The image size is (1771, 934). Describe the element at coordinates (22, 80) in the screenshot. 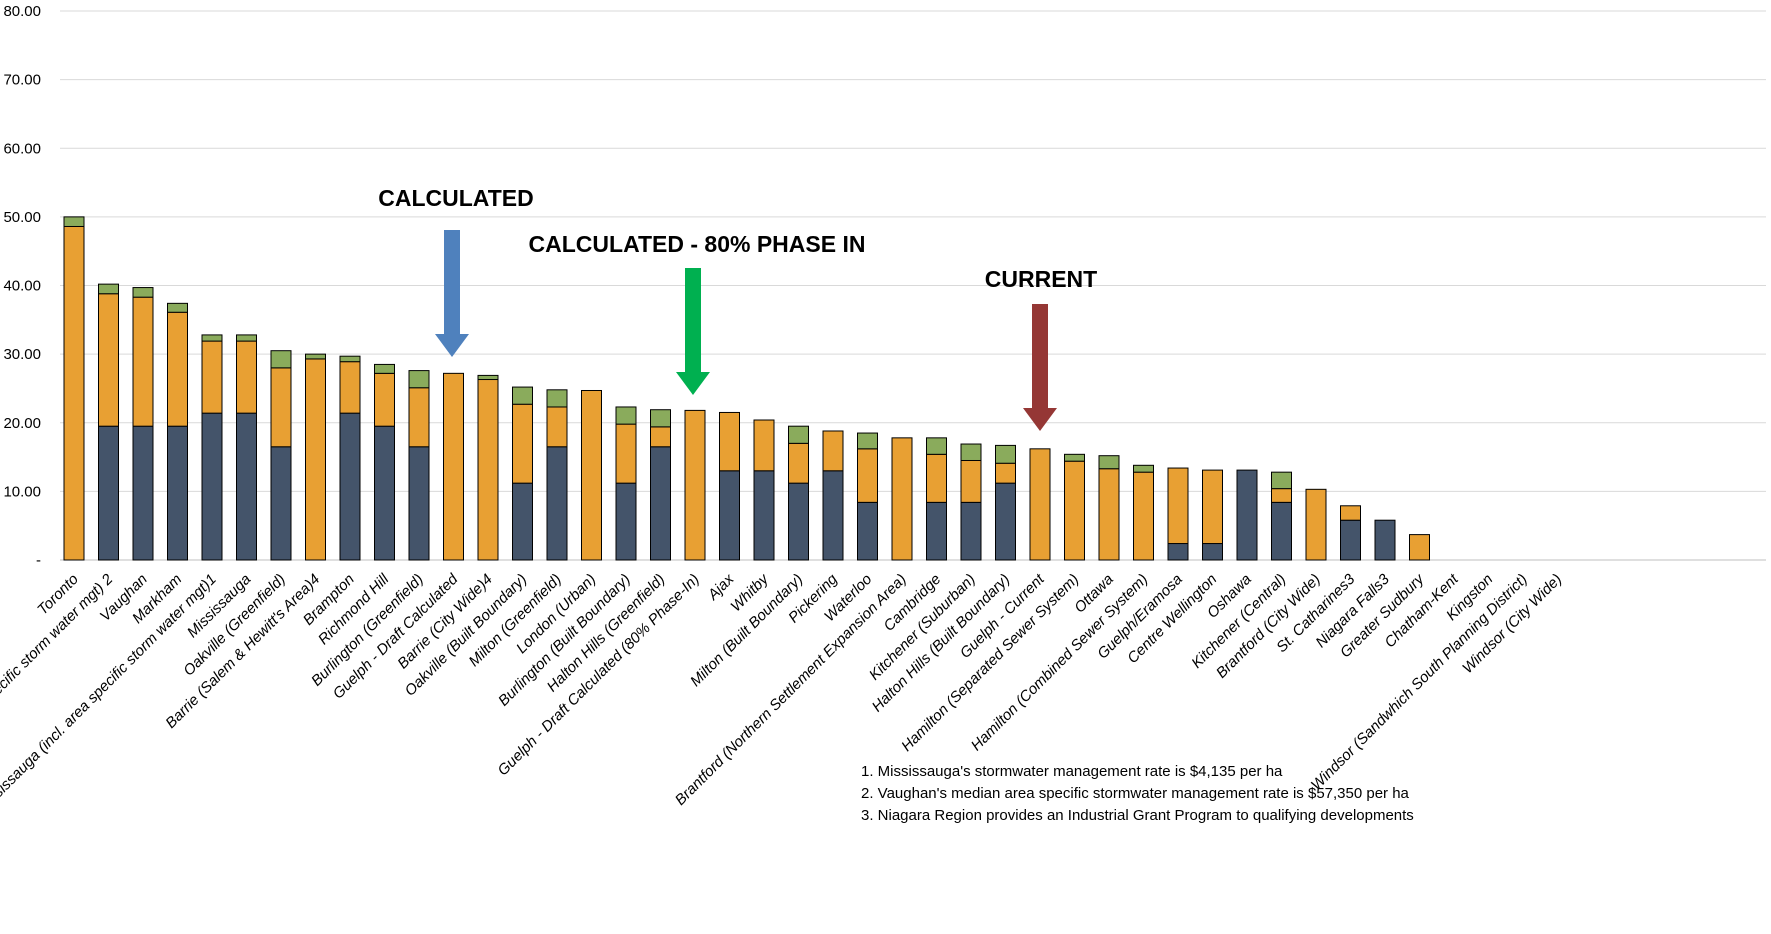

I see `y-tick-label: 70.00` at that location.